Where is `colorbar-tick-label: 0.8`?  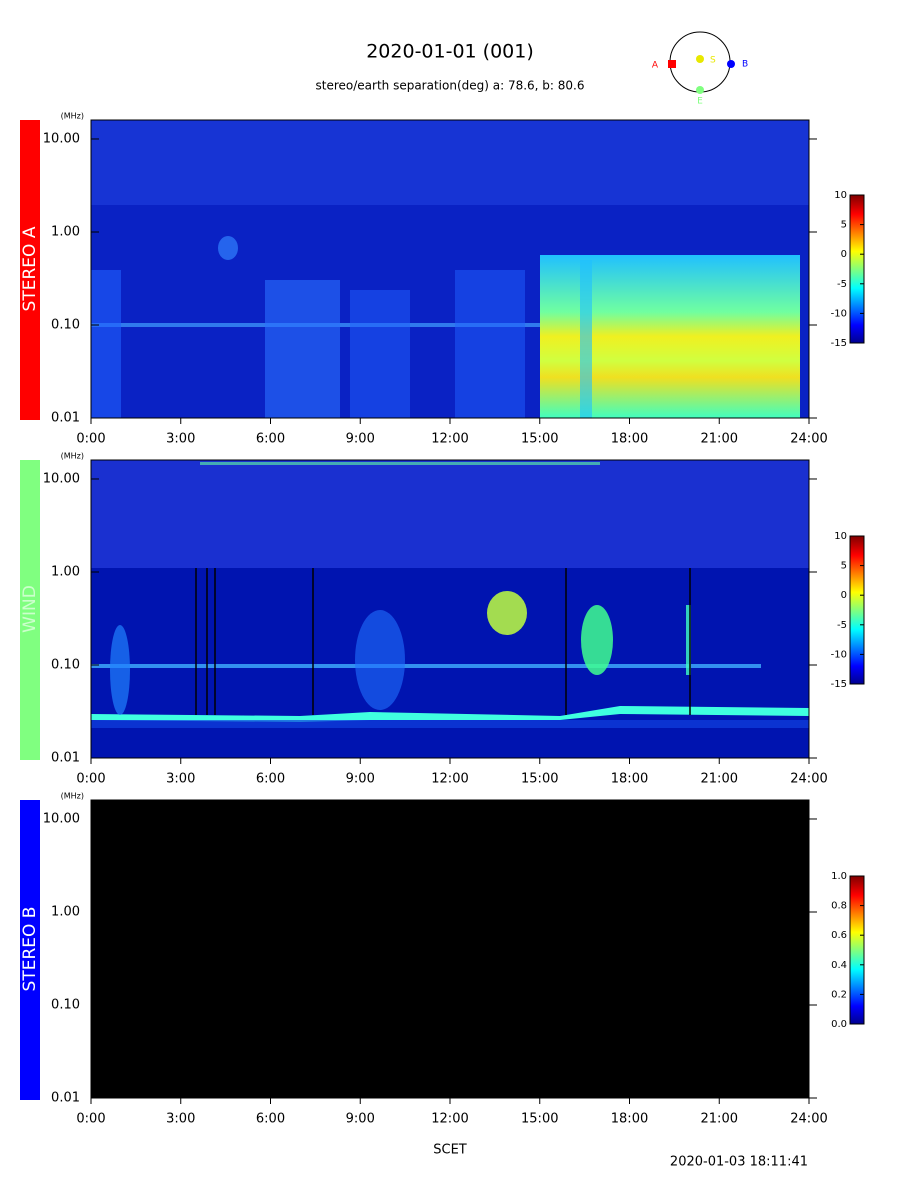 colorbar-tick-label: 0.8 is located at coordinates (839, 906).